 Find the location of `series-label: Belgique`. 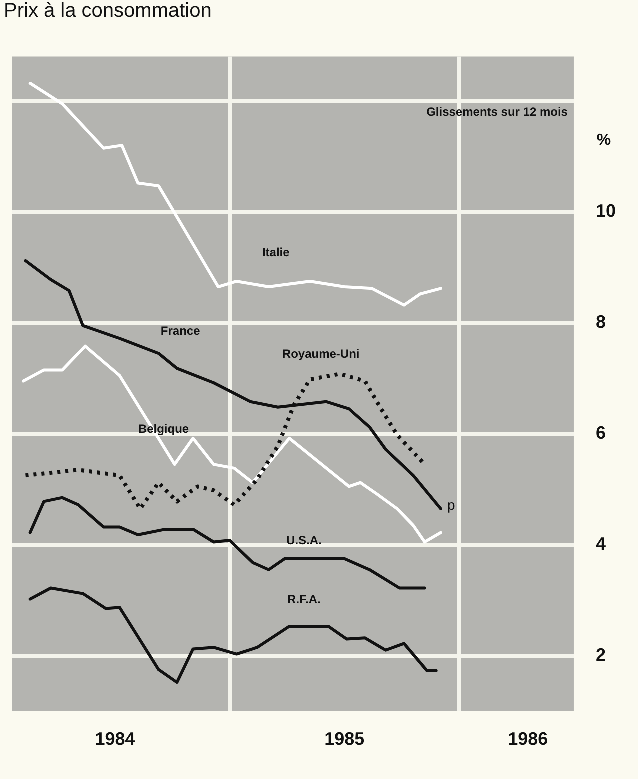

series-label: Belgique is located at coordinates (164, 429).